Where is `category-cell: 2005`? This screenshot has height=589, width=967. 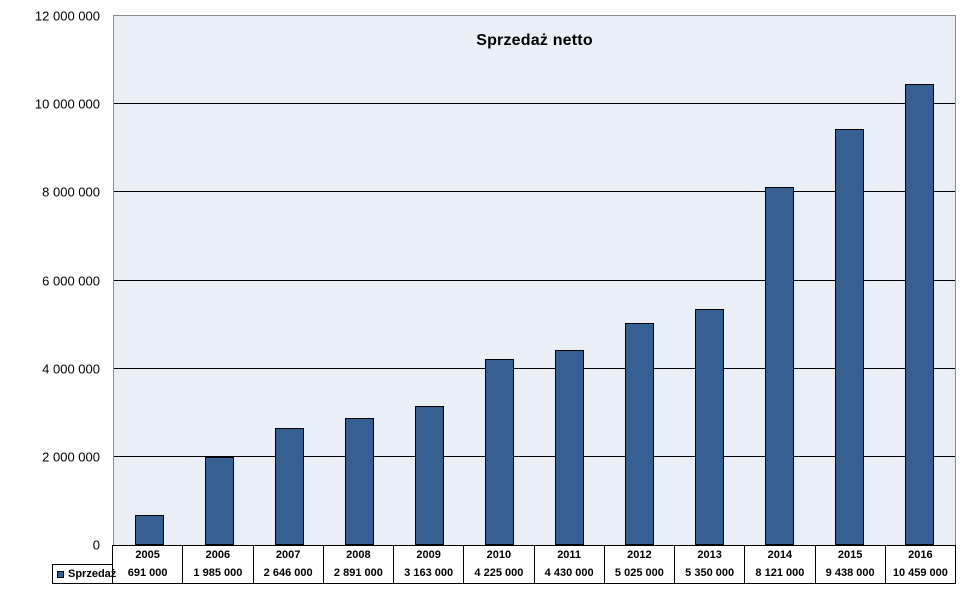 category-cell: 2005 is located at coordinates (148, 555).